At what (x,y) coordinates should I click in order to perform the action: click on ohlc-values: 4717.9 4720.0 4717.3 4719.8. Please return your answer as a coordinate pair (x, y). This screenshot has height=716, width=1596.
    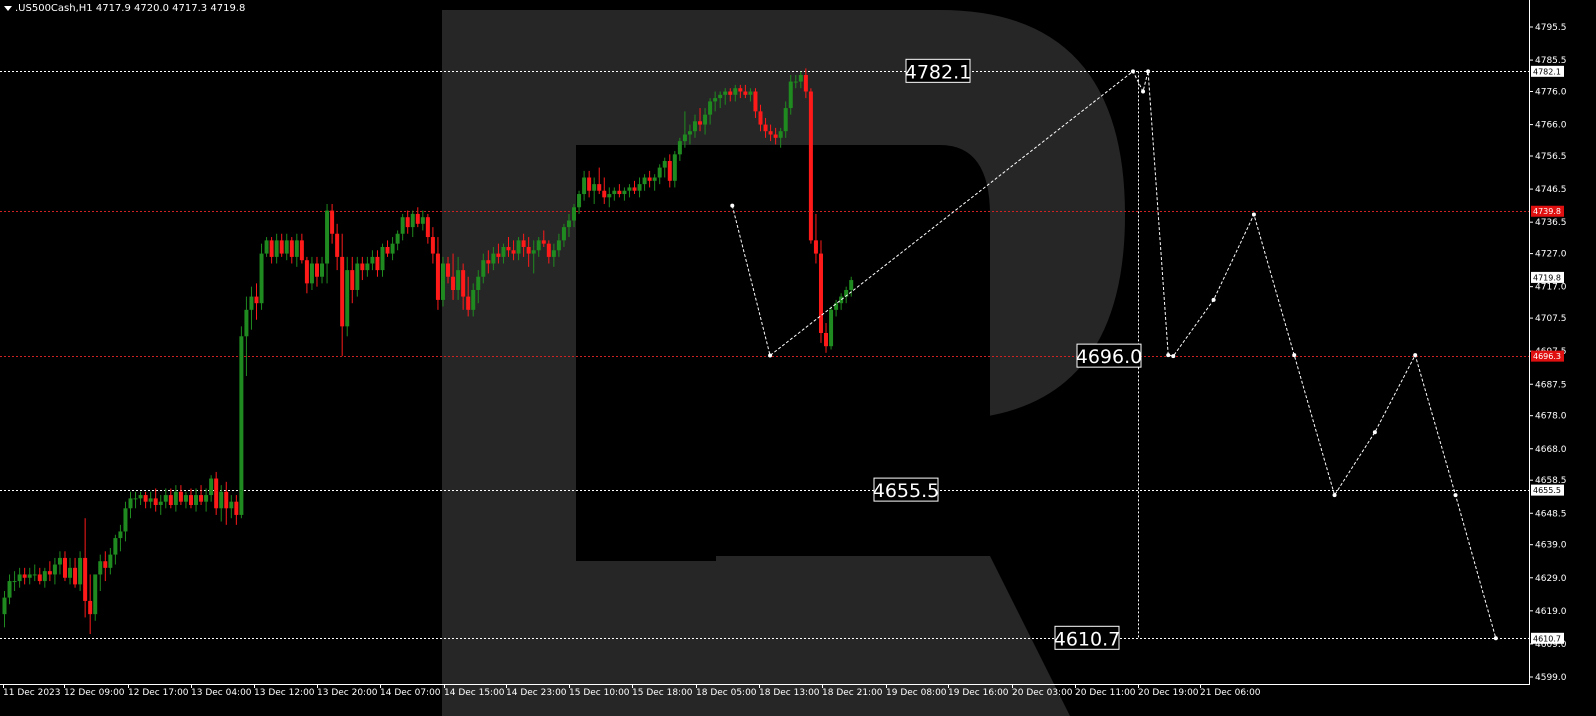
    Looking at the image, I should click on (170, 8).